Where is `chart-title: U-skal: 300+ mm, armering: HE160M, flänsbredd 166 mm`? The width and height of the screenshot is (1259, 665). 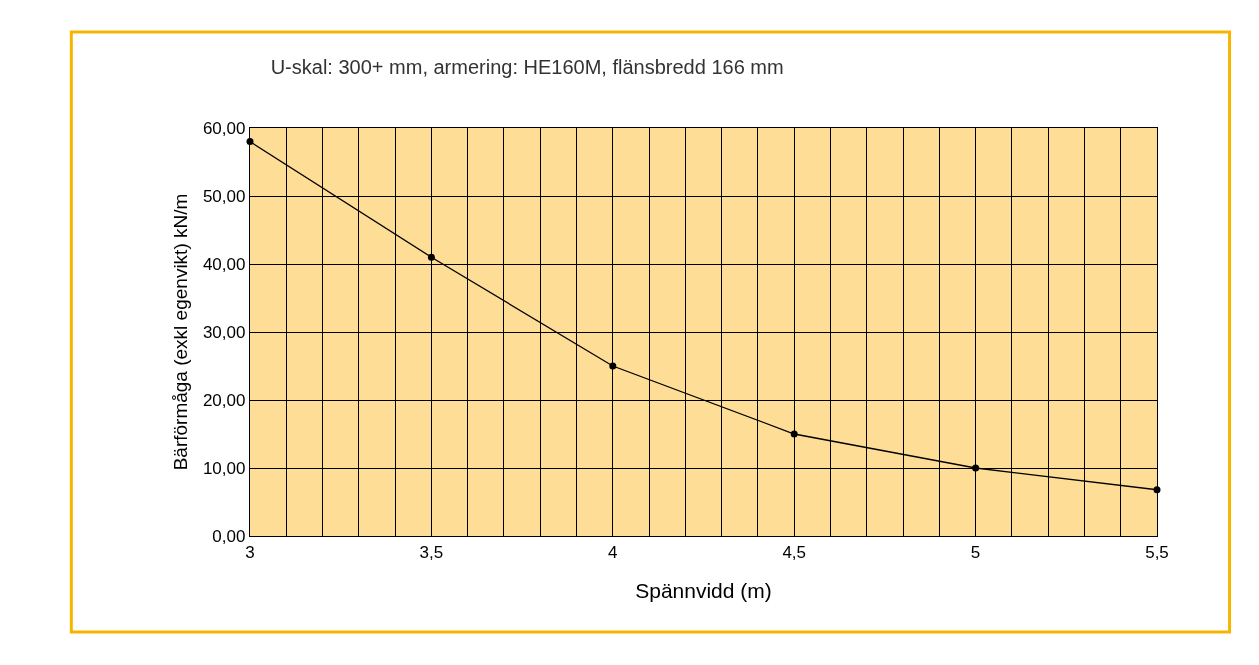 chart-title: U-skal: 300+ mm, armering: HE160M, flänsbredd 166 mm is located at coordinates (527, 66).